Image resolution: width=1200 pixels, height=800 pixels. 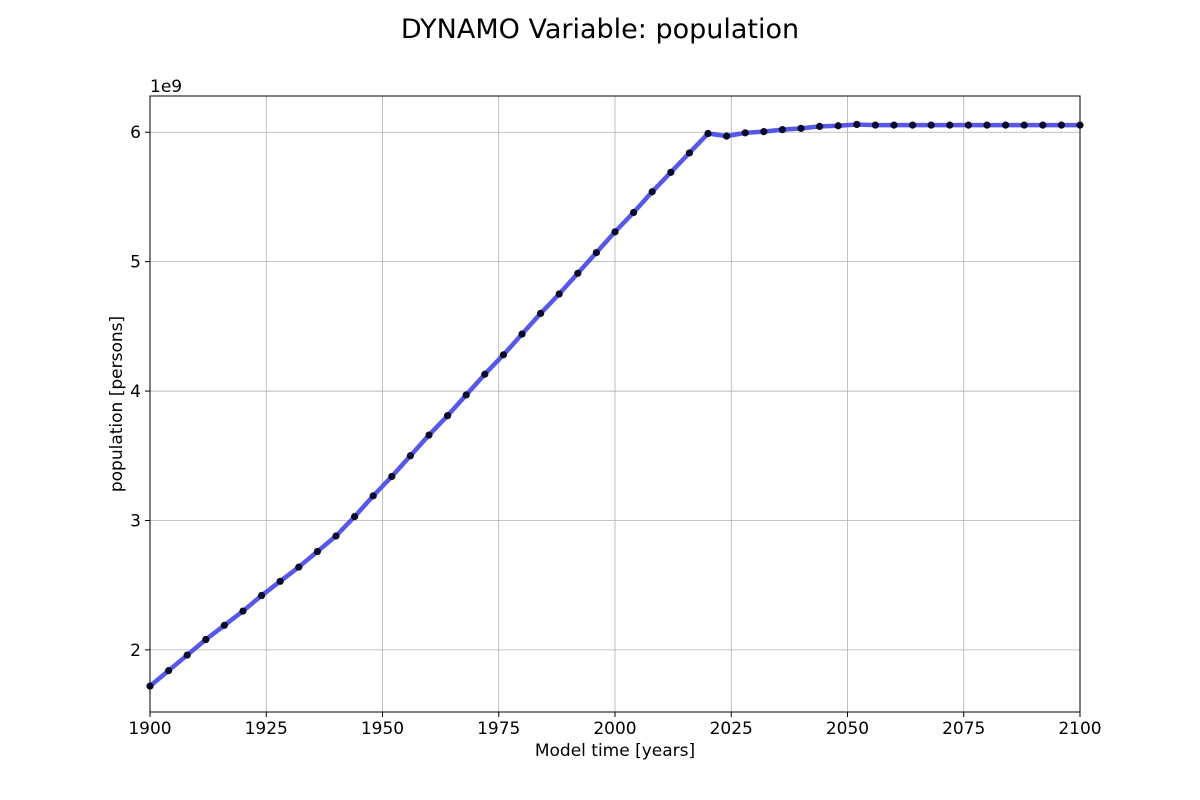 I want to click on data-point-1908, so click(x=187, y=655).